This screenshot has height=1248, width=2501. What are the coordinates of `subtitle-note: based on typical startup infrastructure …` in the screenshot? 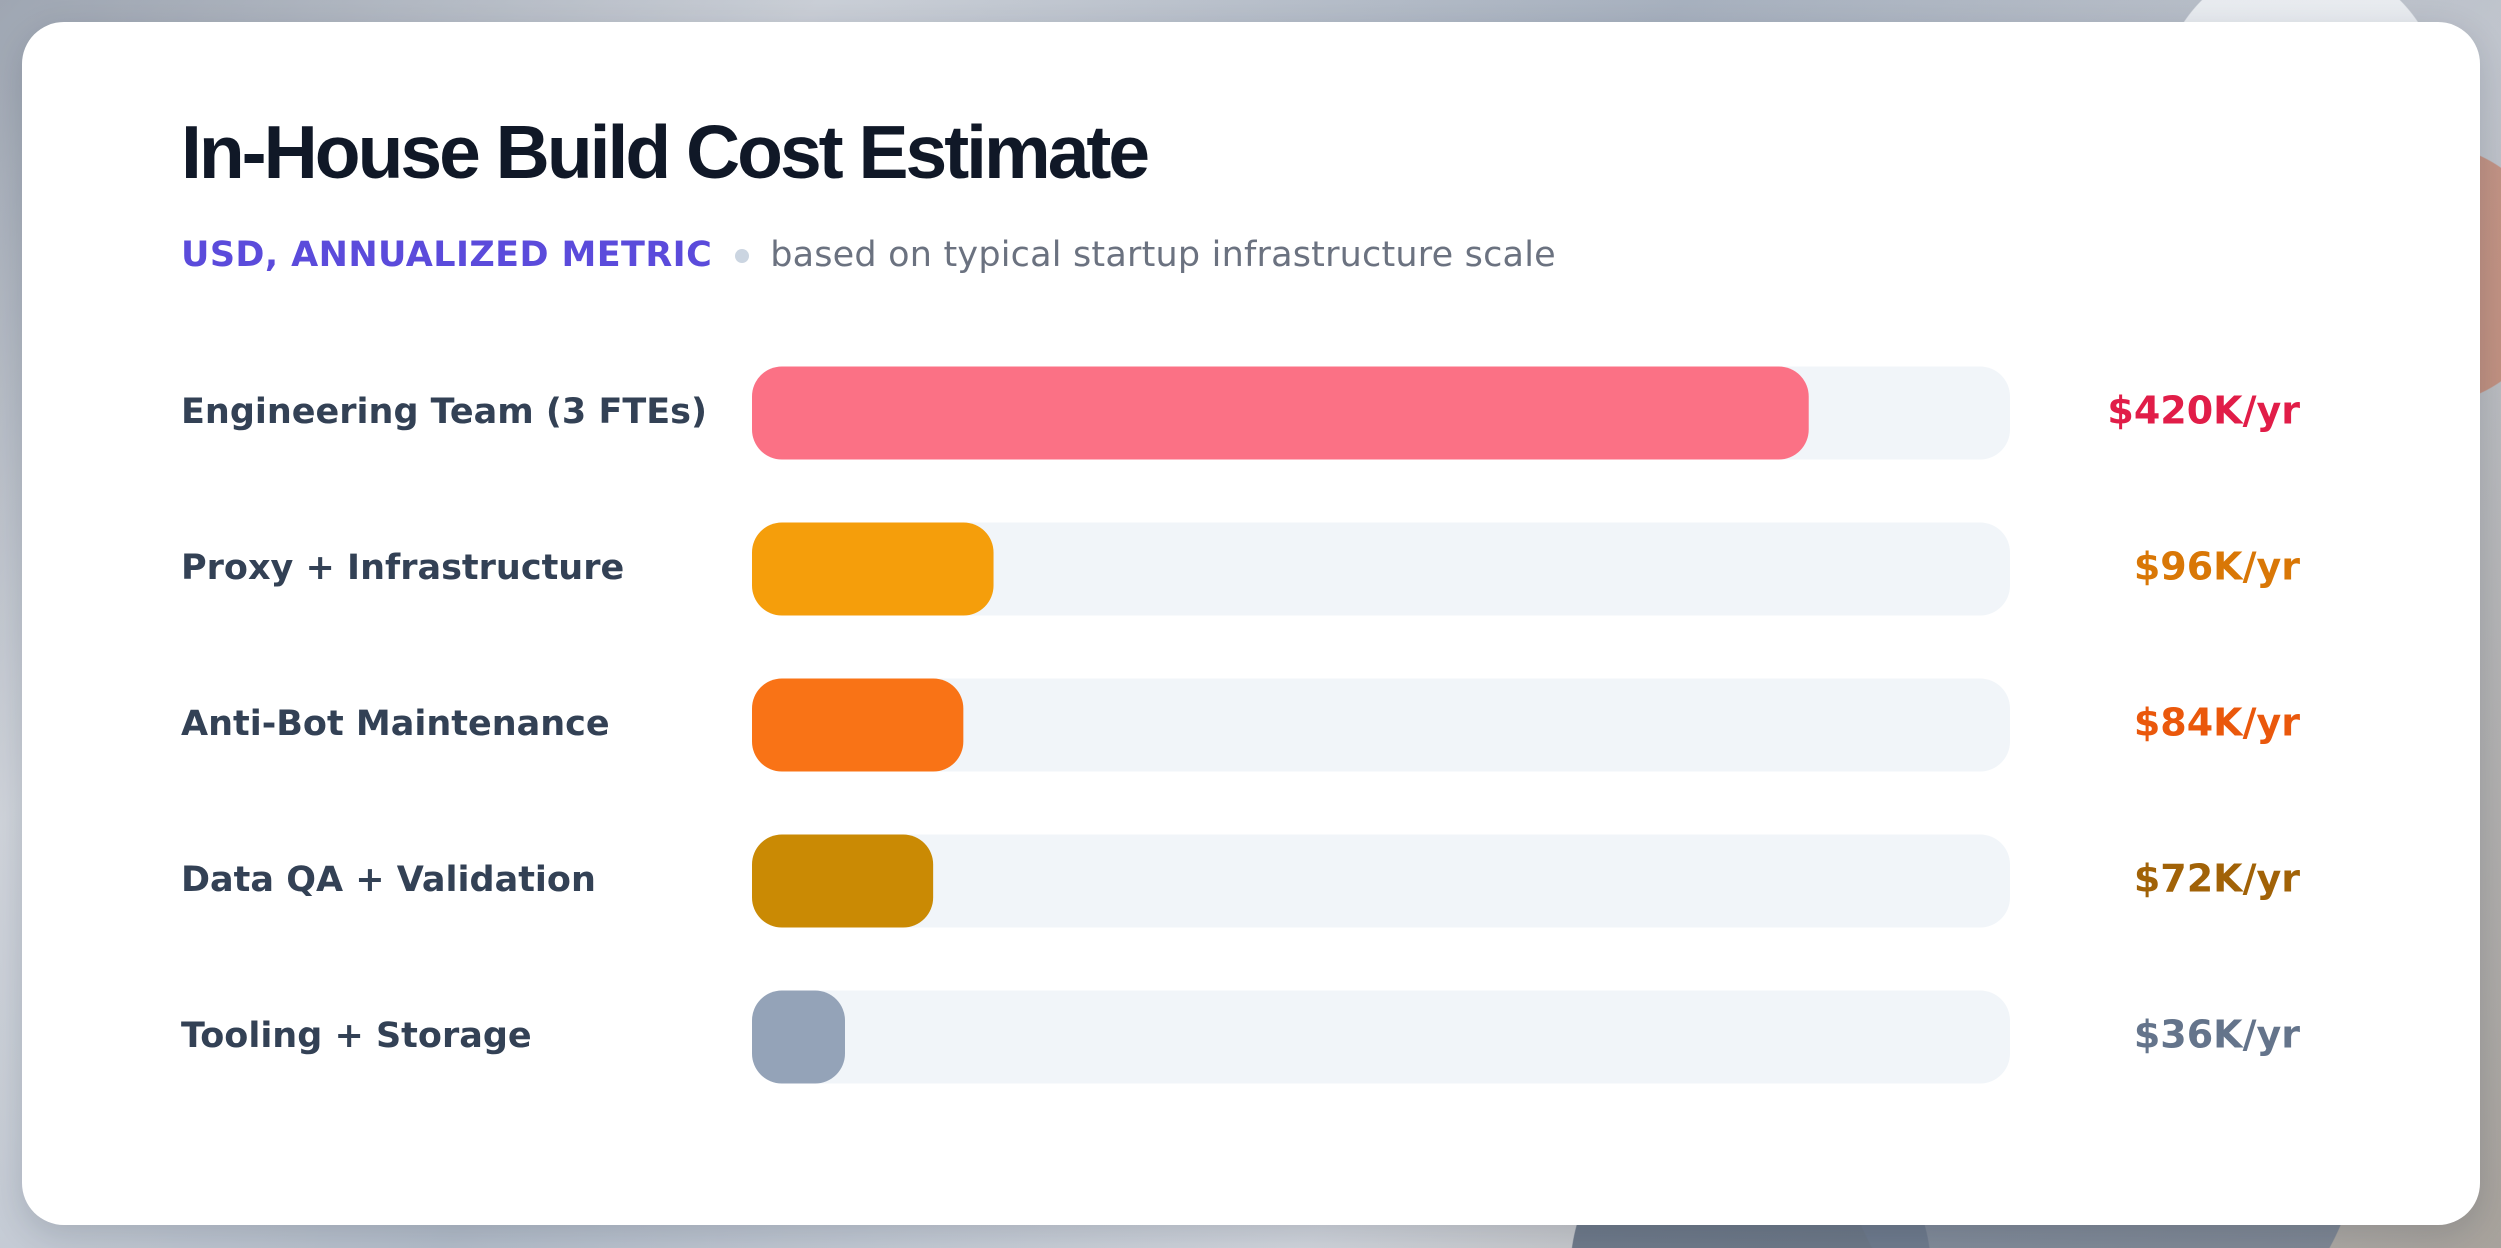 It's located at (1163, 255).